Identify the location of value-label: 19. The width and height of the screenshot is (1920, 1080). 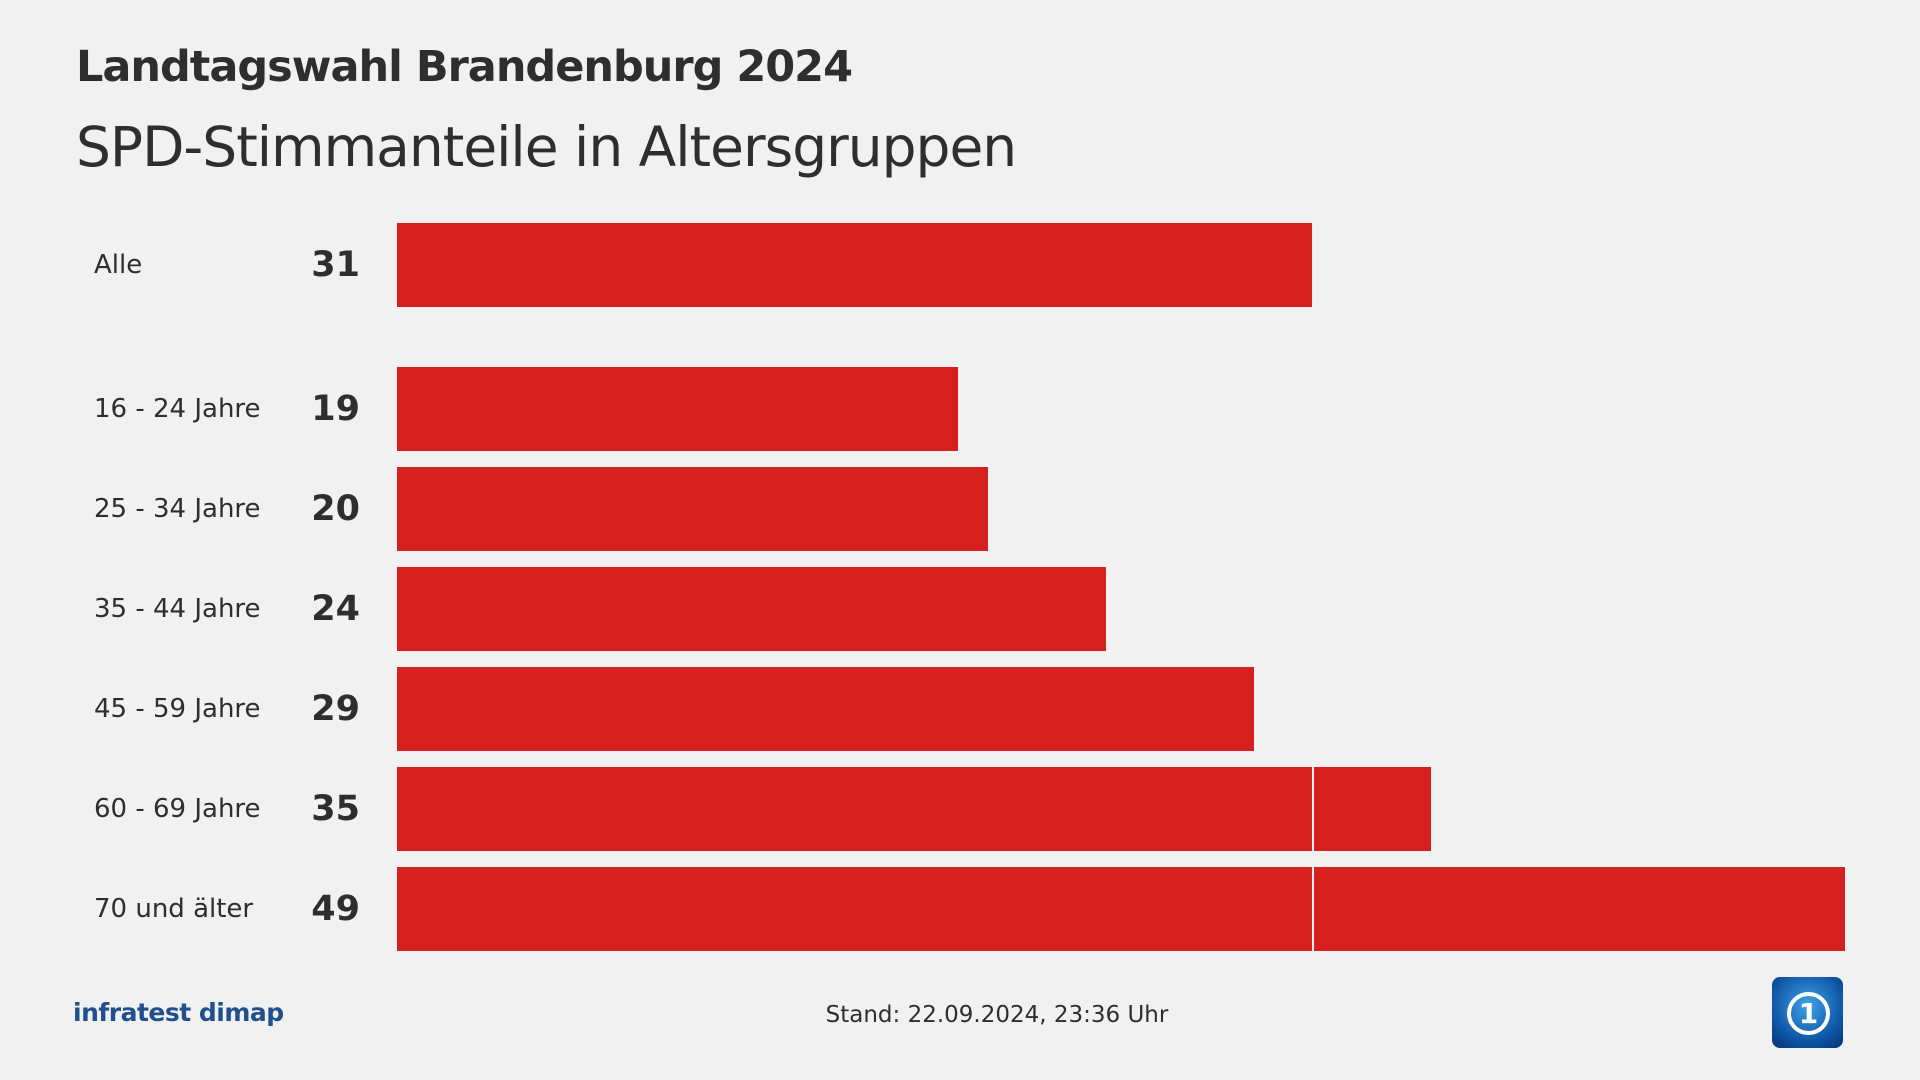
(335, 409).